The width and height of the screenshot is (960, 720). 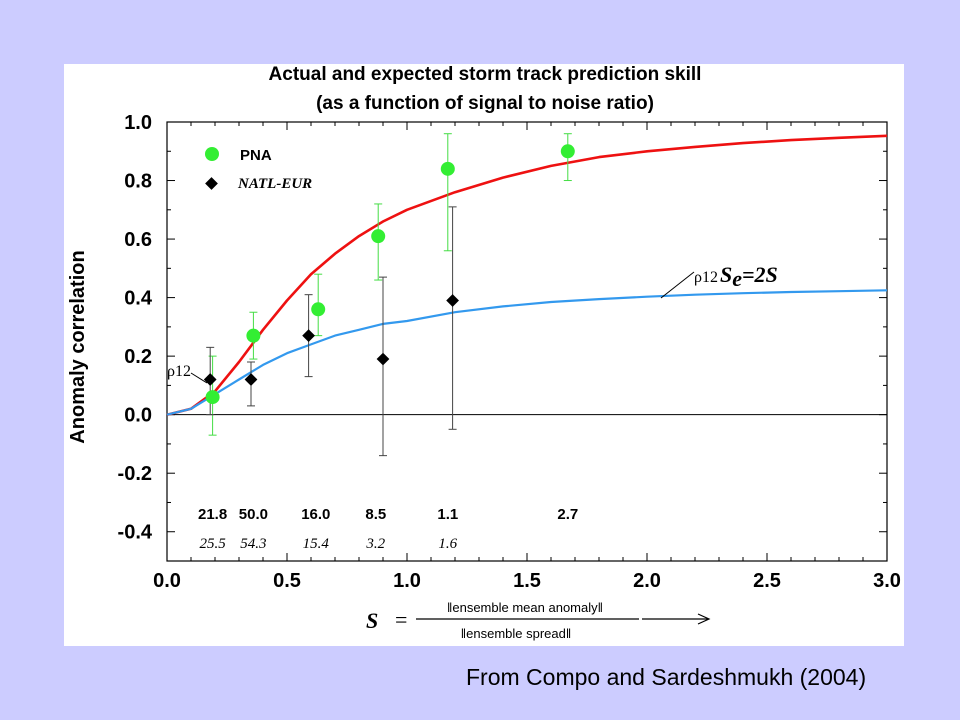 I want to click on x-tick-label: 0.5, so click(x=287, y=581).